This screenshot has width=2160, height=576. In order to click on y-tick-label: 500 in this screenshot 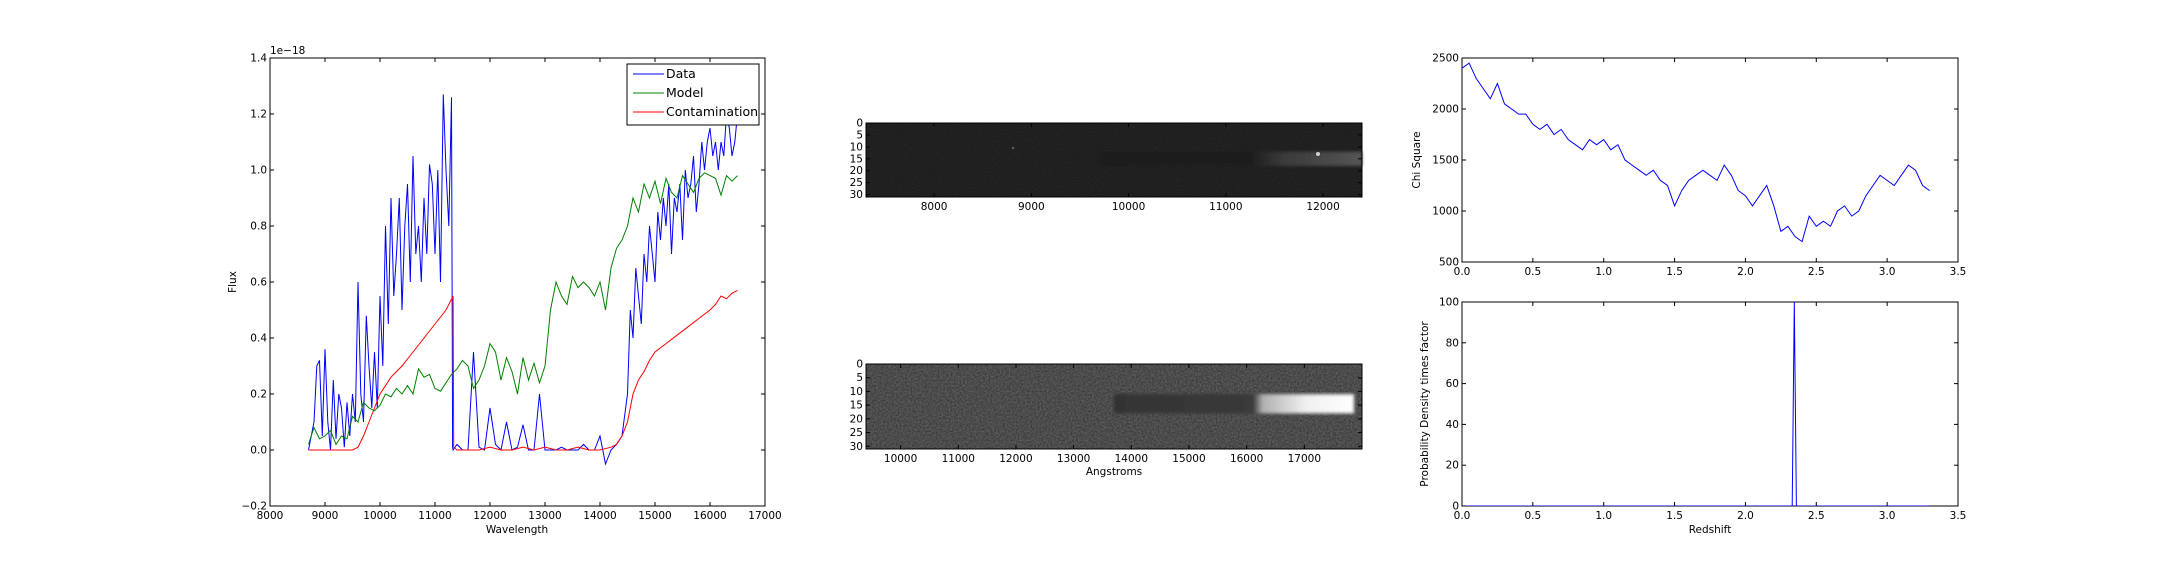, I will do `click(1449, 263)`.